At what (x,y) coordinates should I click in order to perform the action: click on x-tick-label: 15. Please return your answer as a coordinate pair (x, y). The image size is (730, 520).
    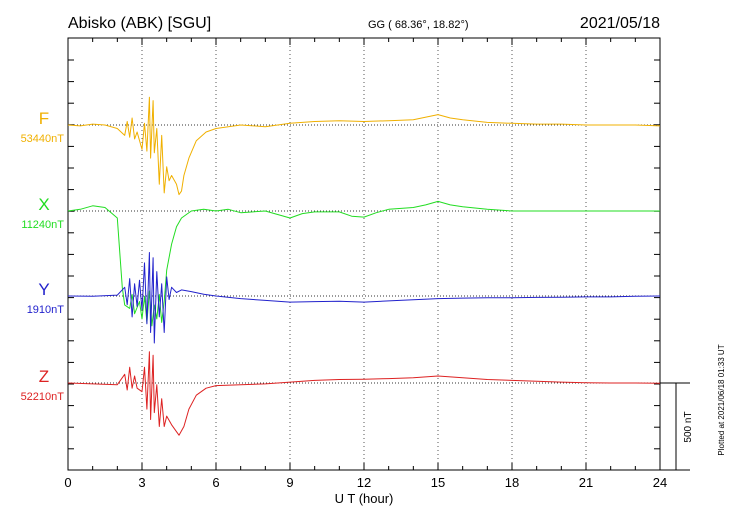
    Looking at the image, I should click on (438, 482).